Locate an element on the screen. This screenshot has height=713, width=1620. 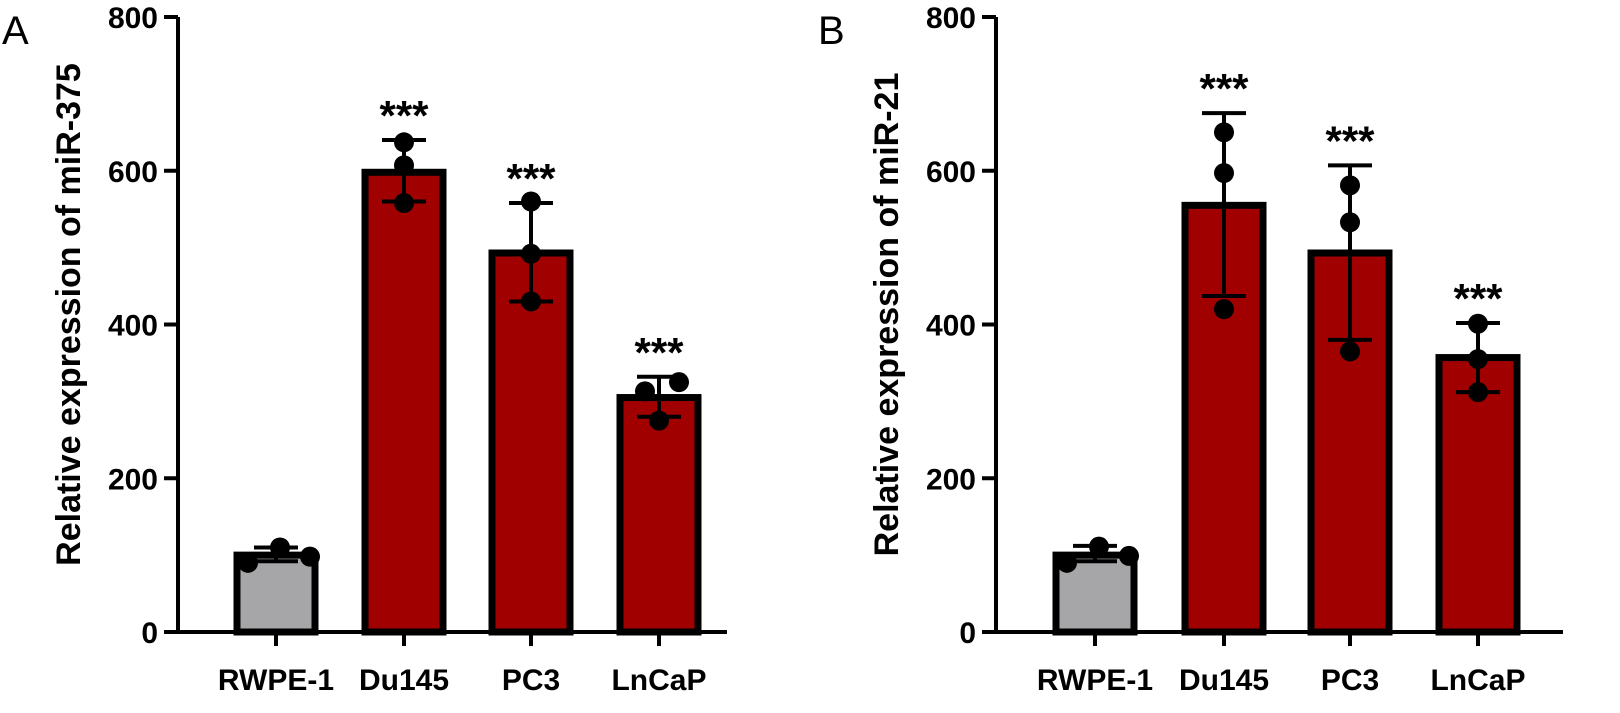
y-axis-title: Relative expression of miR-21 is located at coordinates (887, 315).